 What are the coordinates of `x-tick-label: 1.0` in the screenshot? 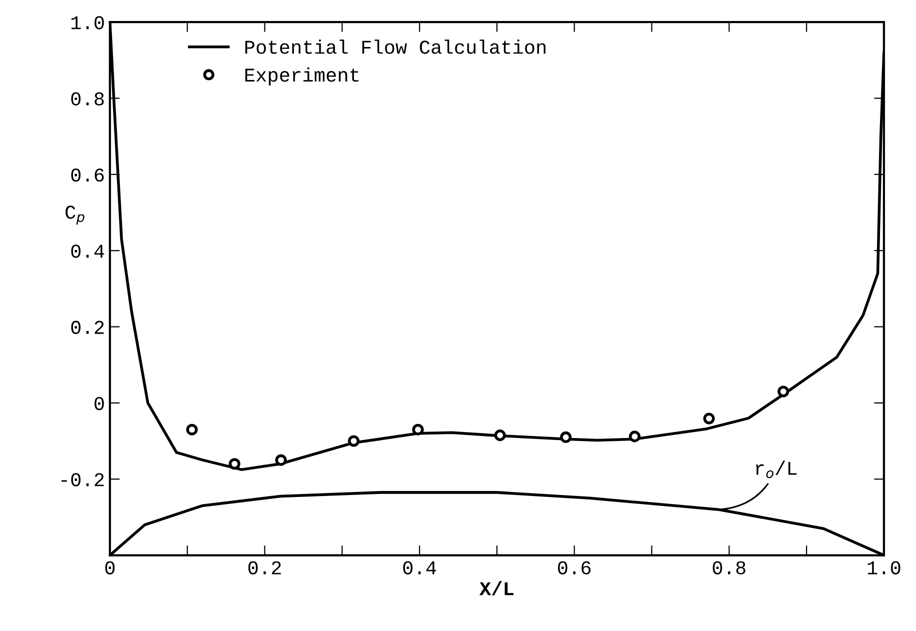 It's located at (884, 567).